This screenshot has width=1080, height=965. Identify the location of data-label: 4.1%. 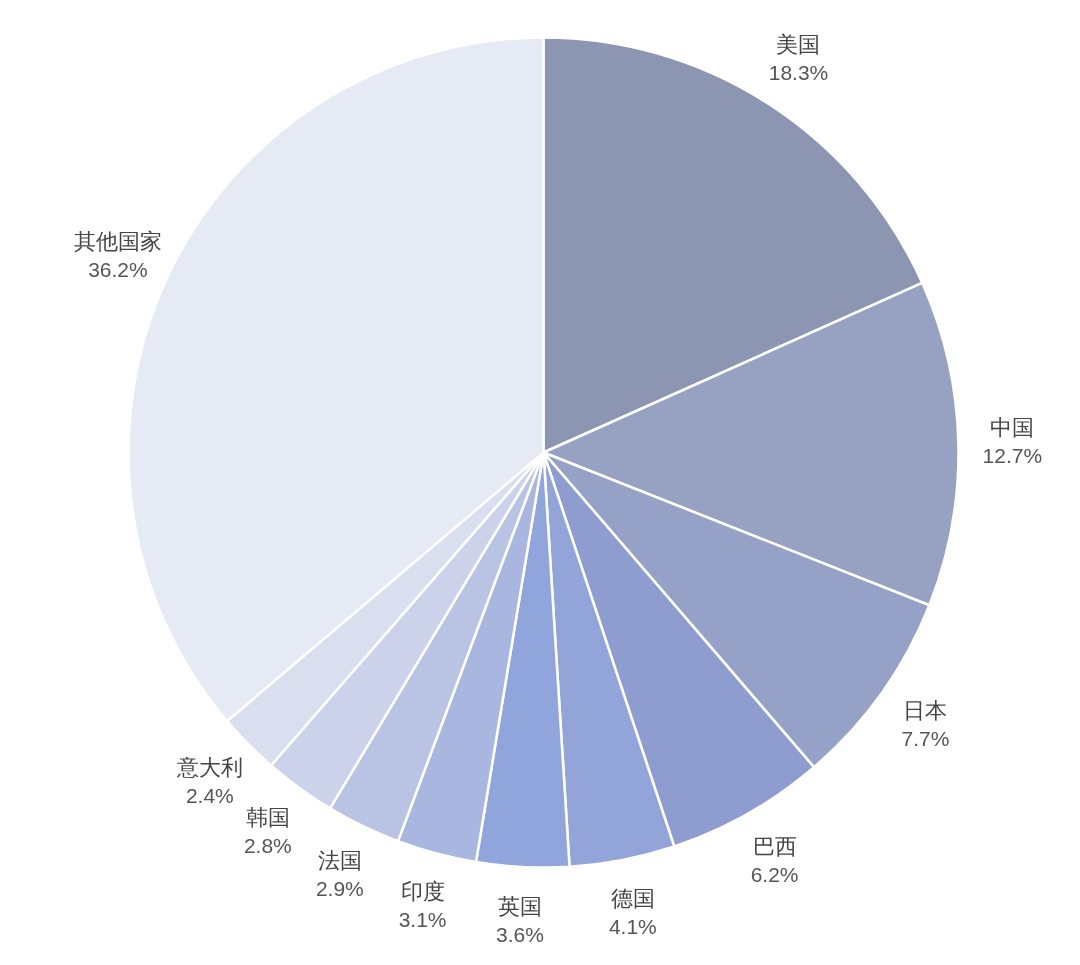
(632, 926).